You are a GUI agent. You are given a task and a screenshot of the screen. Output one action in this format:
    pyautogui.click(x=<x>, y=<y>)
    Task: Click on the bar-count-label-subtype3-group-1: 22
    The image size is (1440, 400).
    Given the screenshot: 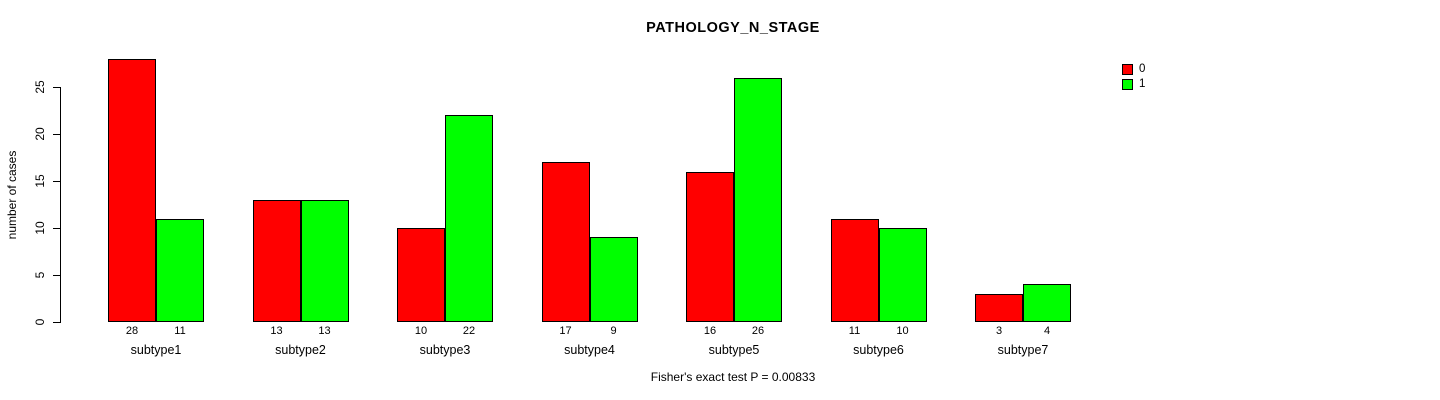 What is the action you would take?
    pyautogui.click(x=469, y=331)
    